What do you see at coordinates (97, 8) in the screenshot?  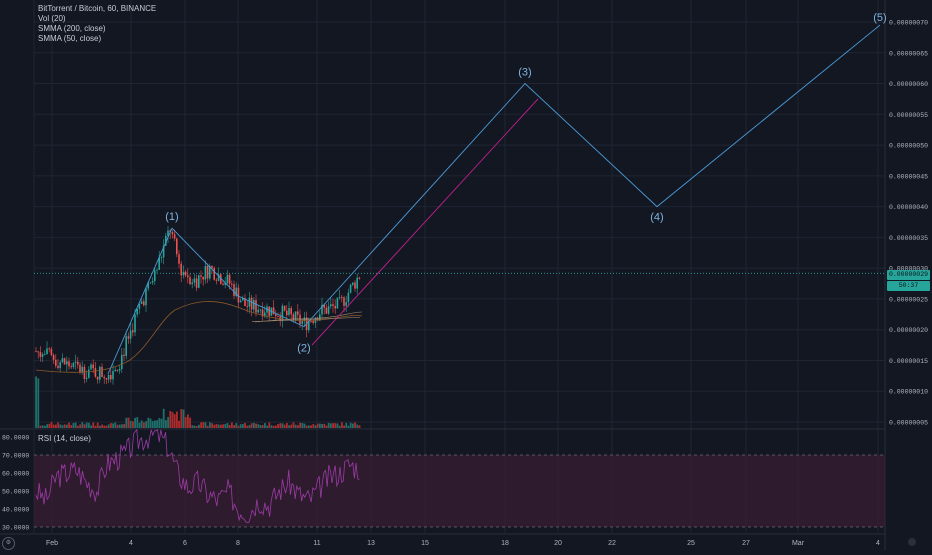 I see `symbol-title: BitTorrent / Bitcoin, 60, BINANCE` at bounding box center [97, 8].